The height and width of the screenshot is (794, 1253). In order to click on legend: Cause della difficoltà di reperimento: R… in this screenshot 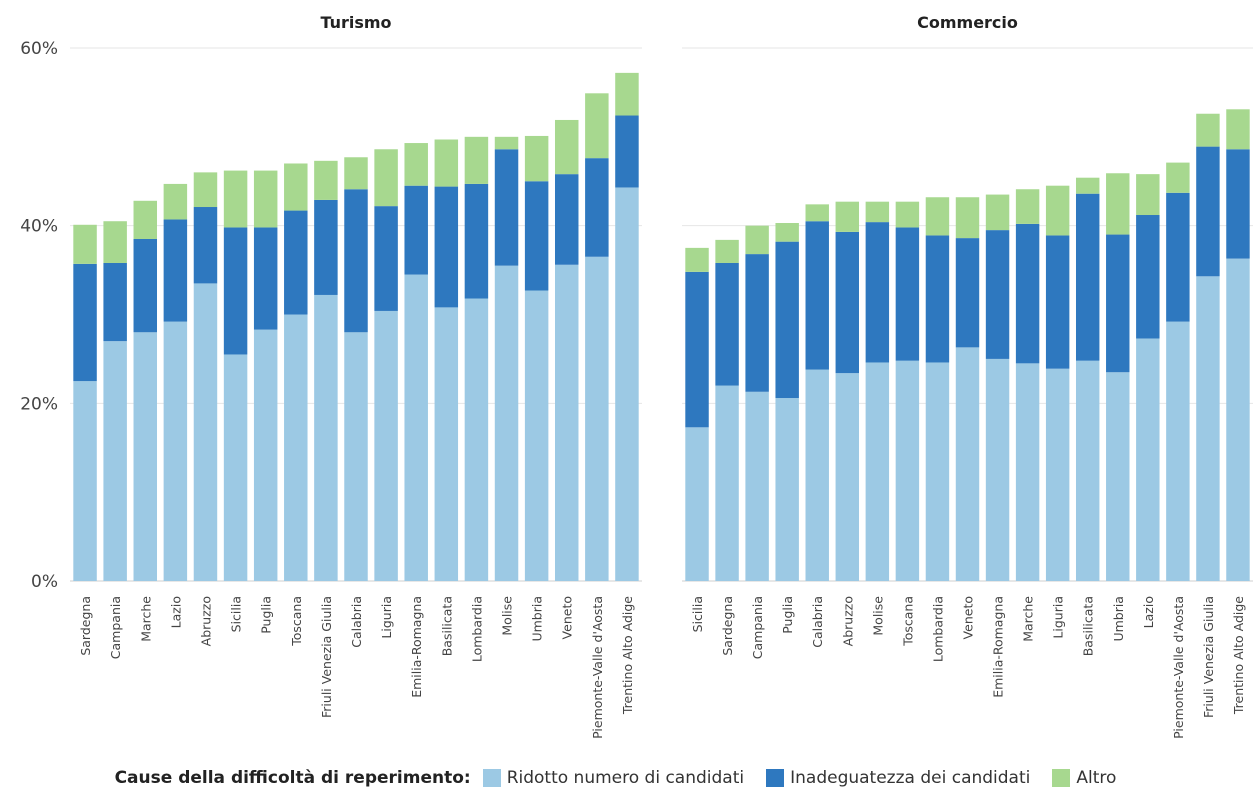, I will do `click(626, 778)`.